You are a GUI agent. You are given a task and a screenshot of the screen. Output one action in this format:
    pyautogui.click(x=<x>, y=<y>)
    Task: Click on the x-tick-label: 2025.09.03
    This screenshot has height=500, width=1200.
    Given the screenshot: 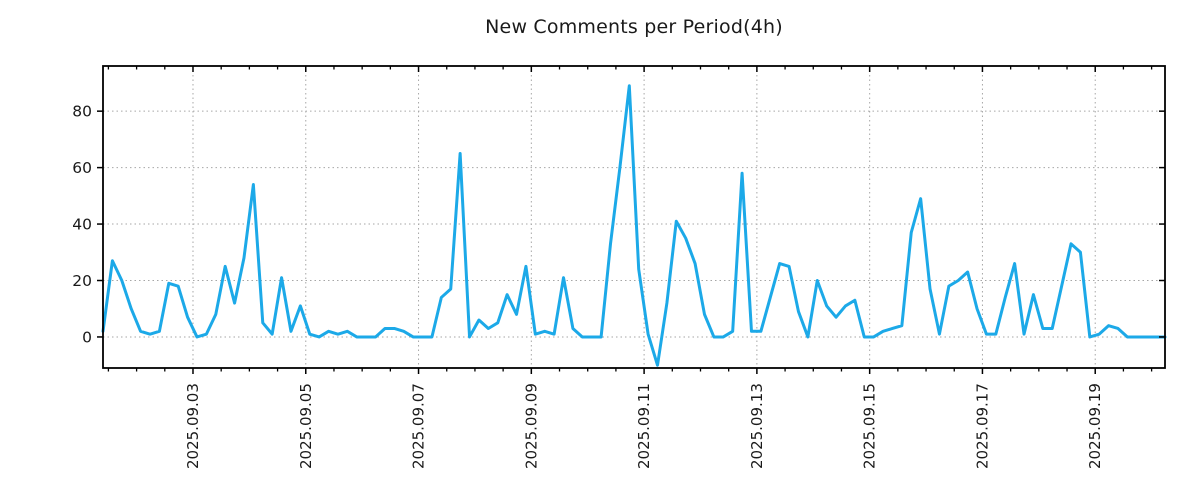 What is the action you would take?
    pyautogui.click(x=193, y=426)
    